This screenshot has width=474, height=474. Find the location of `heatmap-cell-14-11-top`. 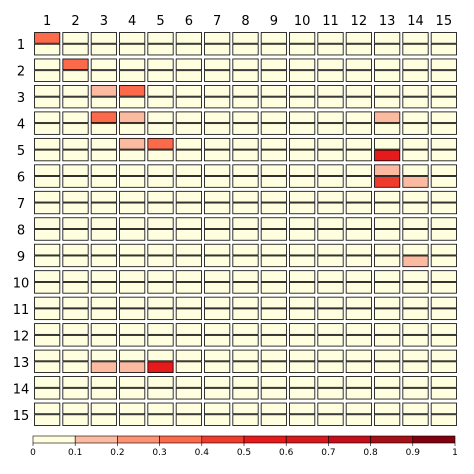

heatmap-cell-14-11-top is located at coordinates (330, 382).